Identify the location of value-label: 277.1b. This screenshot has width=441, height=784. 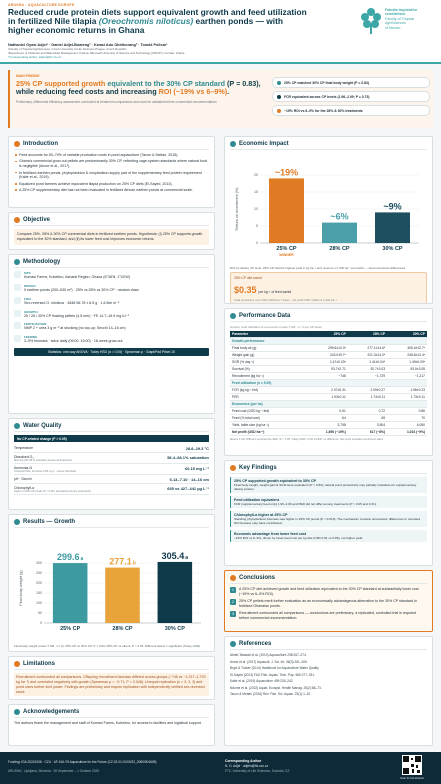
(122, 562).